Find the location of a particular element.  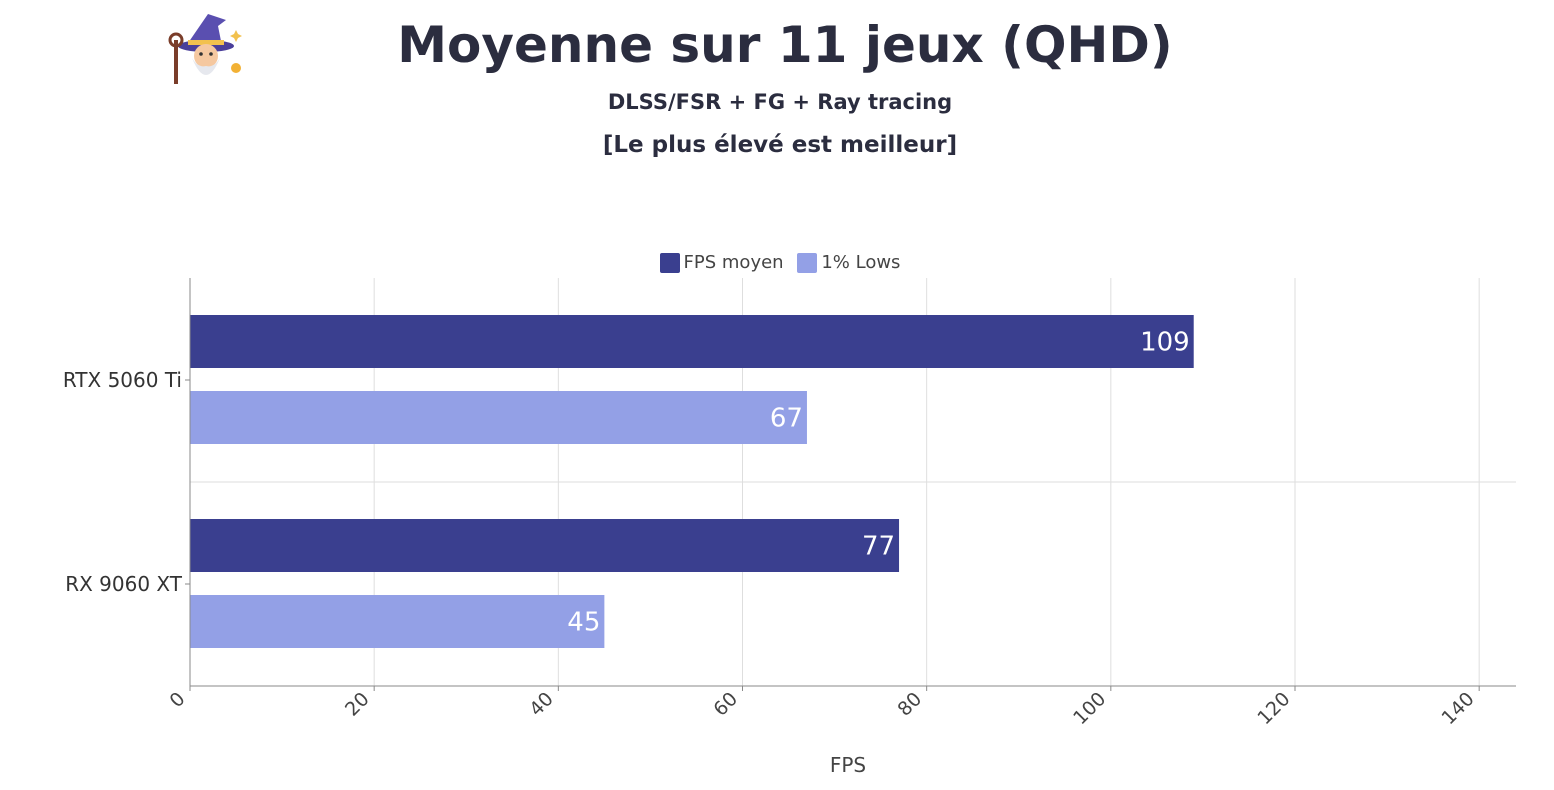

data-label: 109 is located at coordinates (1165, 343).